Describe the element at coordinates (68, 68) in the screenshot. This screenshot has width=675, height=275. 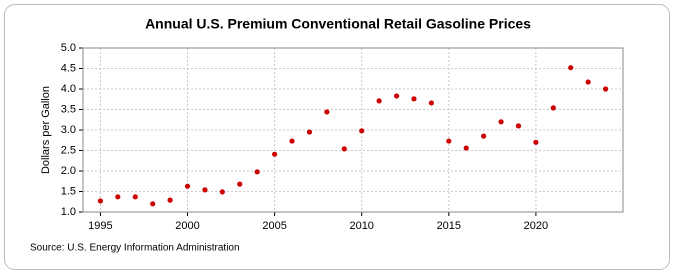
I see `y-tick-label: 4.5` at that location.